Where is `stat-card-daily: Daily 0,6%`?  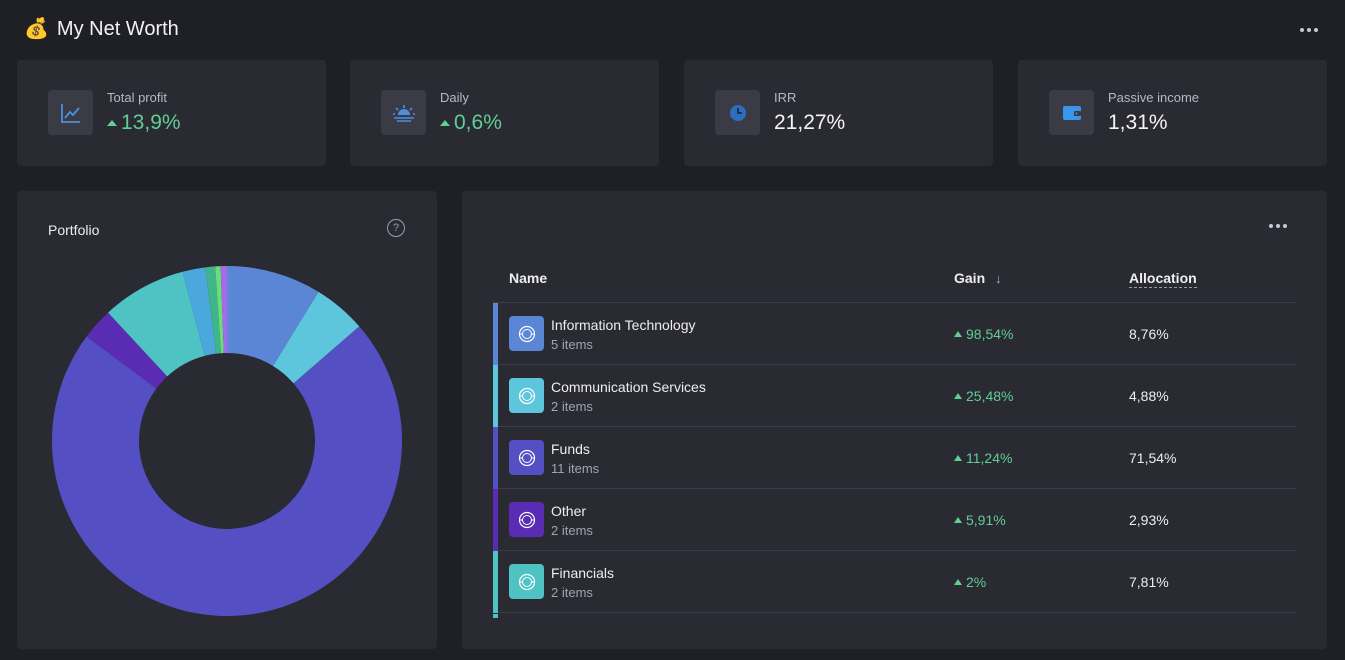 stat-card-daily: Daily 0,6% is located at coordinates (504, 113).